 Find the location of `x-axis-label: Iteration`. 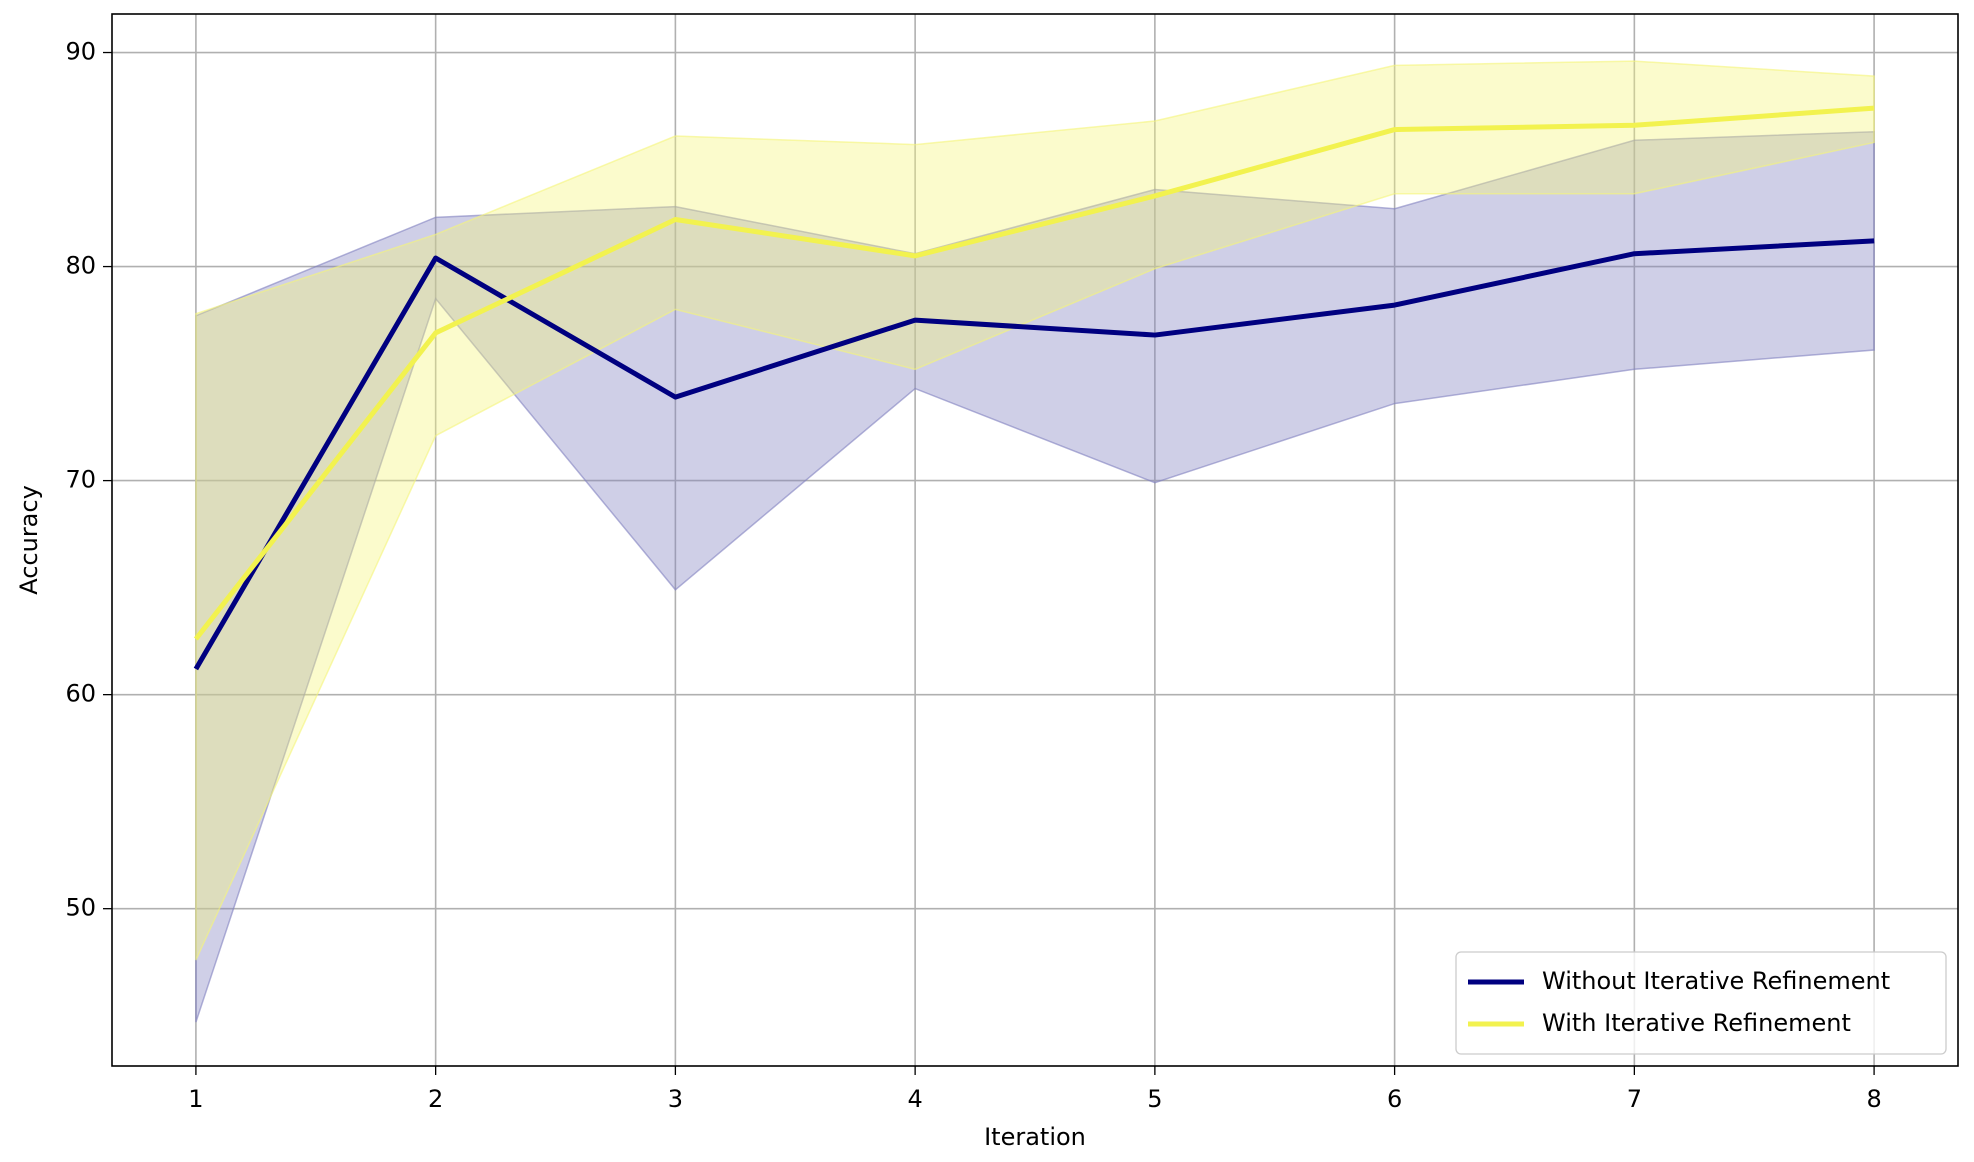

x-axis-label: Iteration is located at coordinates (1035, 1137).